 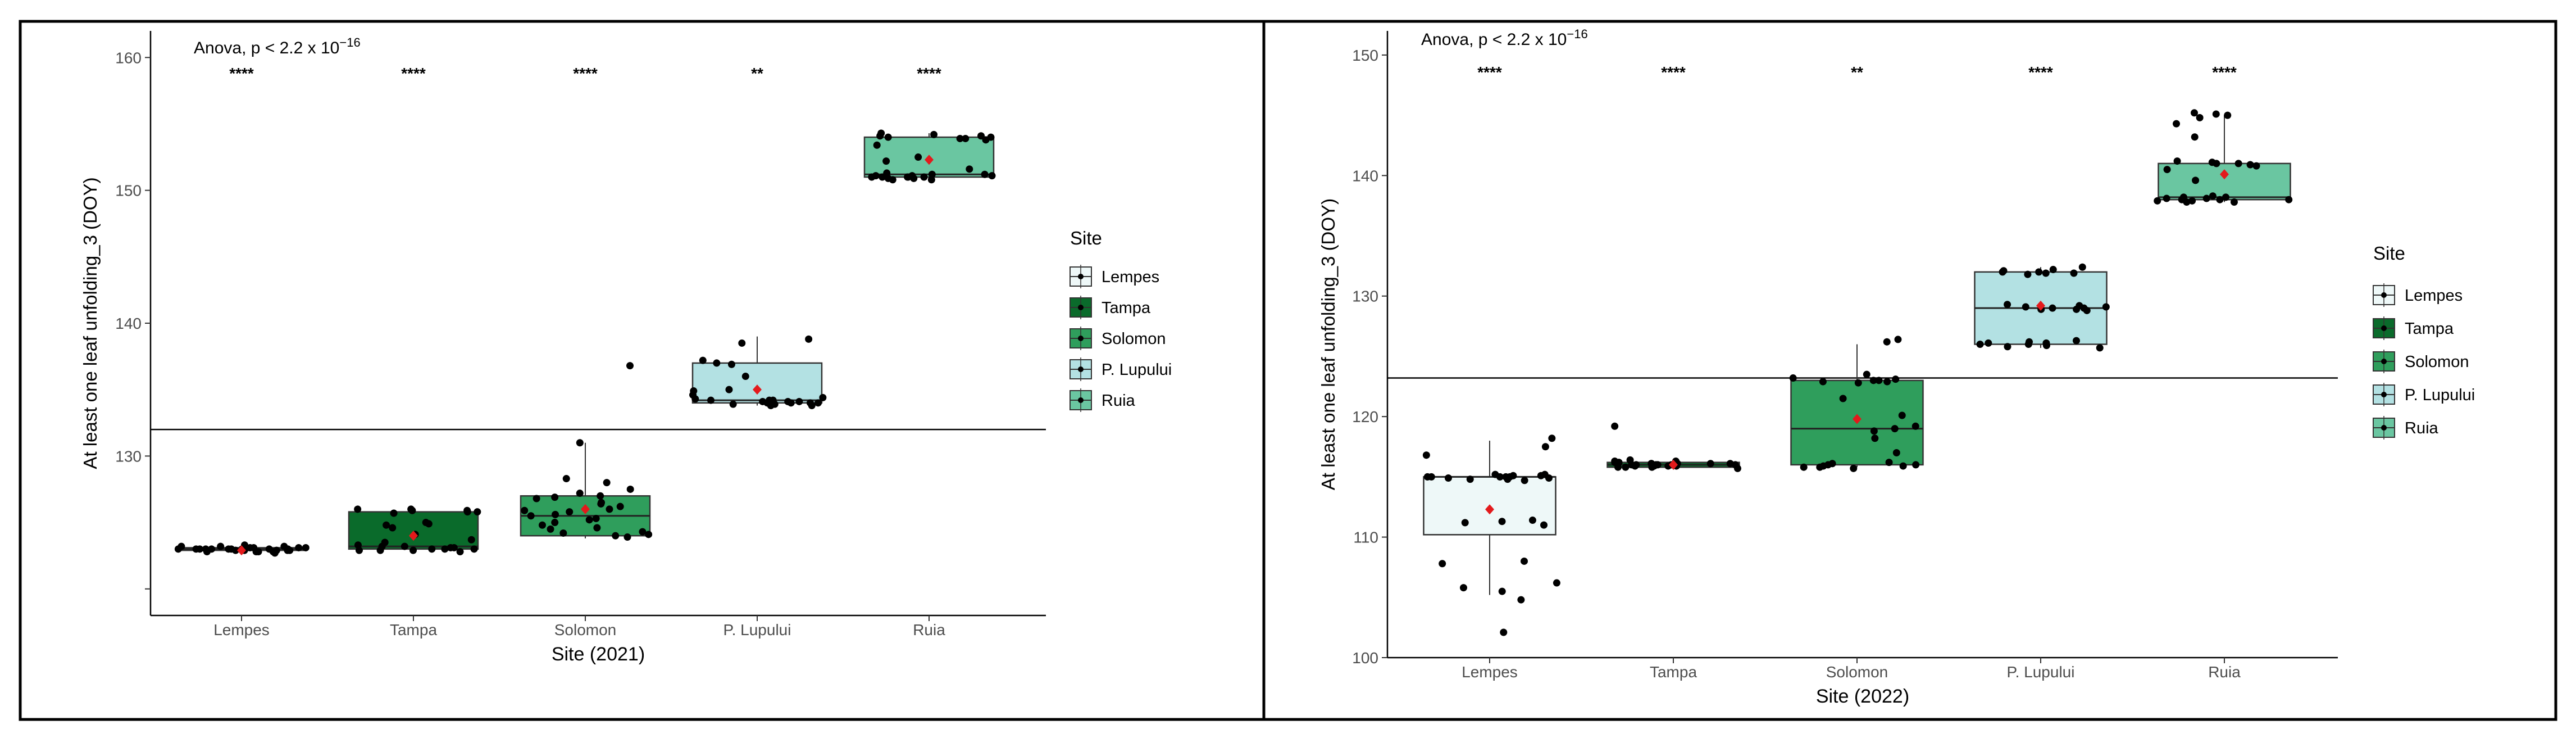 I want to click on box-p-lupului, so click(x=757, y=383).